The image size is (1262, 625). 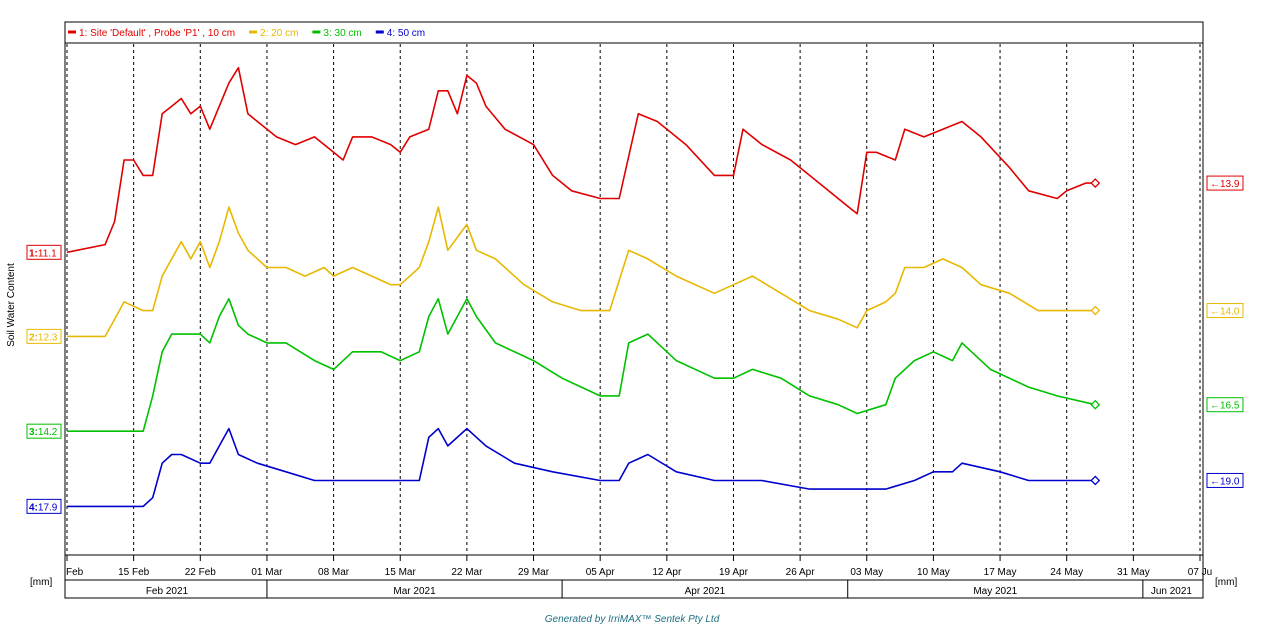 What do you see at coordinates (467, 572) in the screenshot?
I see `x-tick-label: 22 Mar` at bounding box center [467, 572].